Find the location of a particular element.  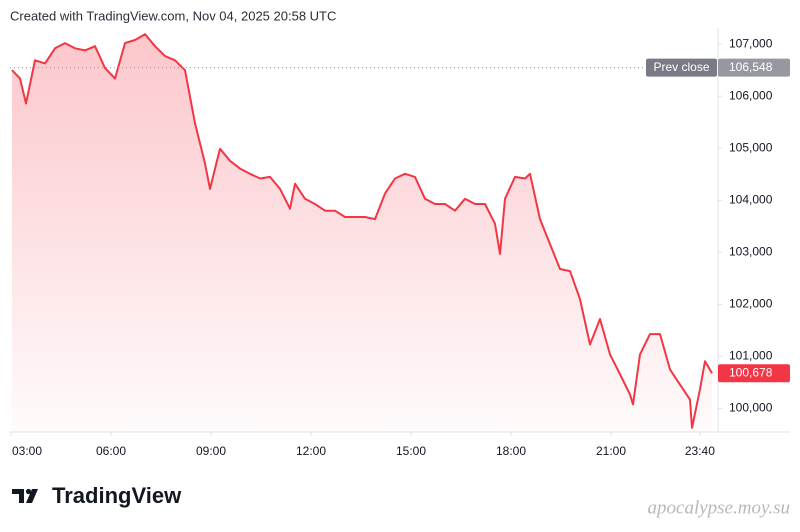

x-tick-label: 18:00 is located at coordinates (511, 451).